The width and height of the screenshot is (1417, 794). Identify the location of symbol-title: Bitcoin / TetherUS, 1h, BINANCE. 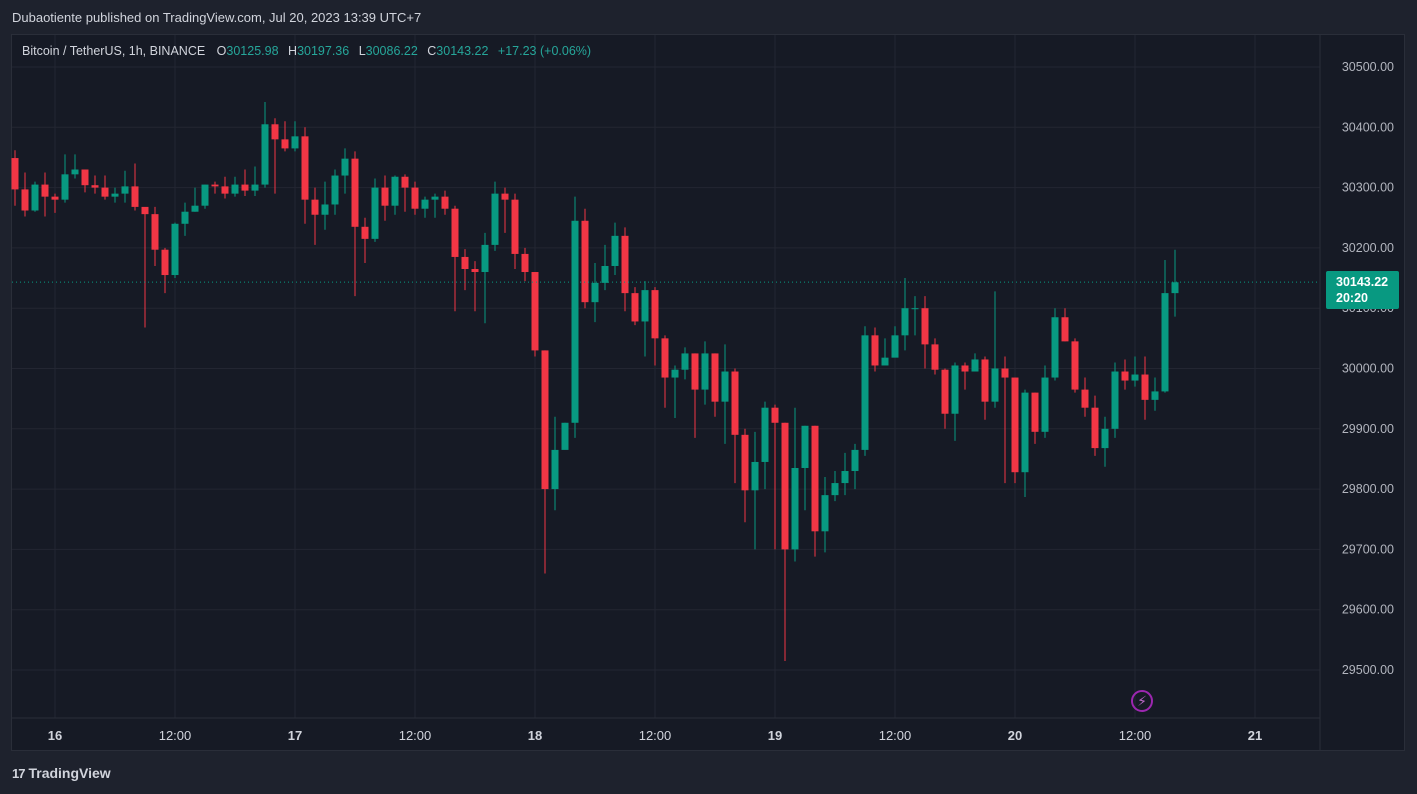
(114, 51).